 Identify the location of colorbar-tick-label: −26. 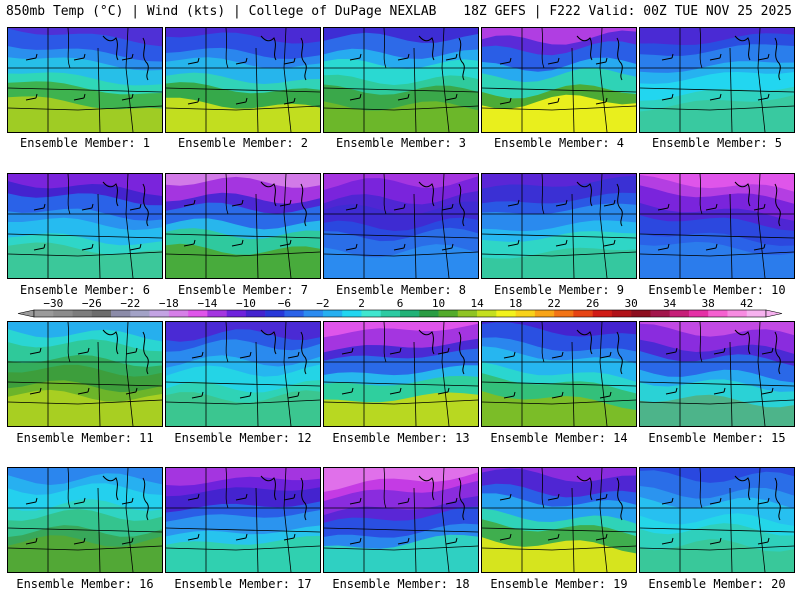
(92, 303).